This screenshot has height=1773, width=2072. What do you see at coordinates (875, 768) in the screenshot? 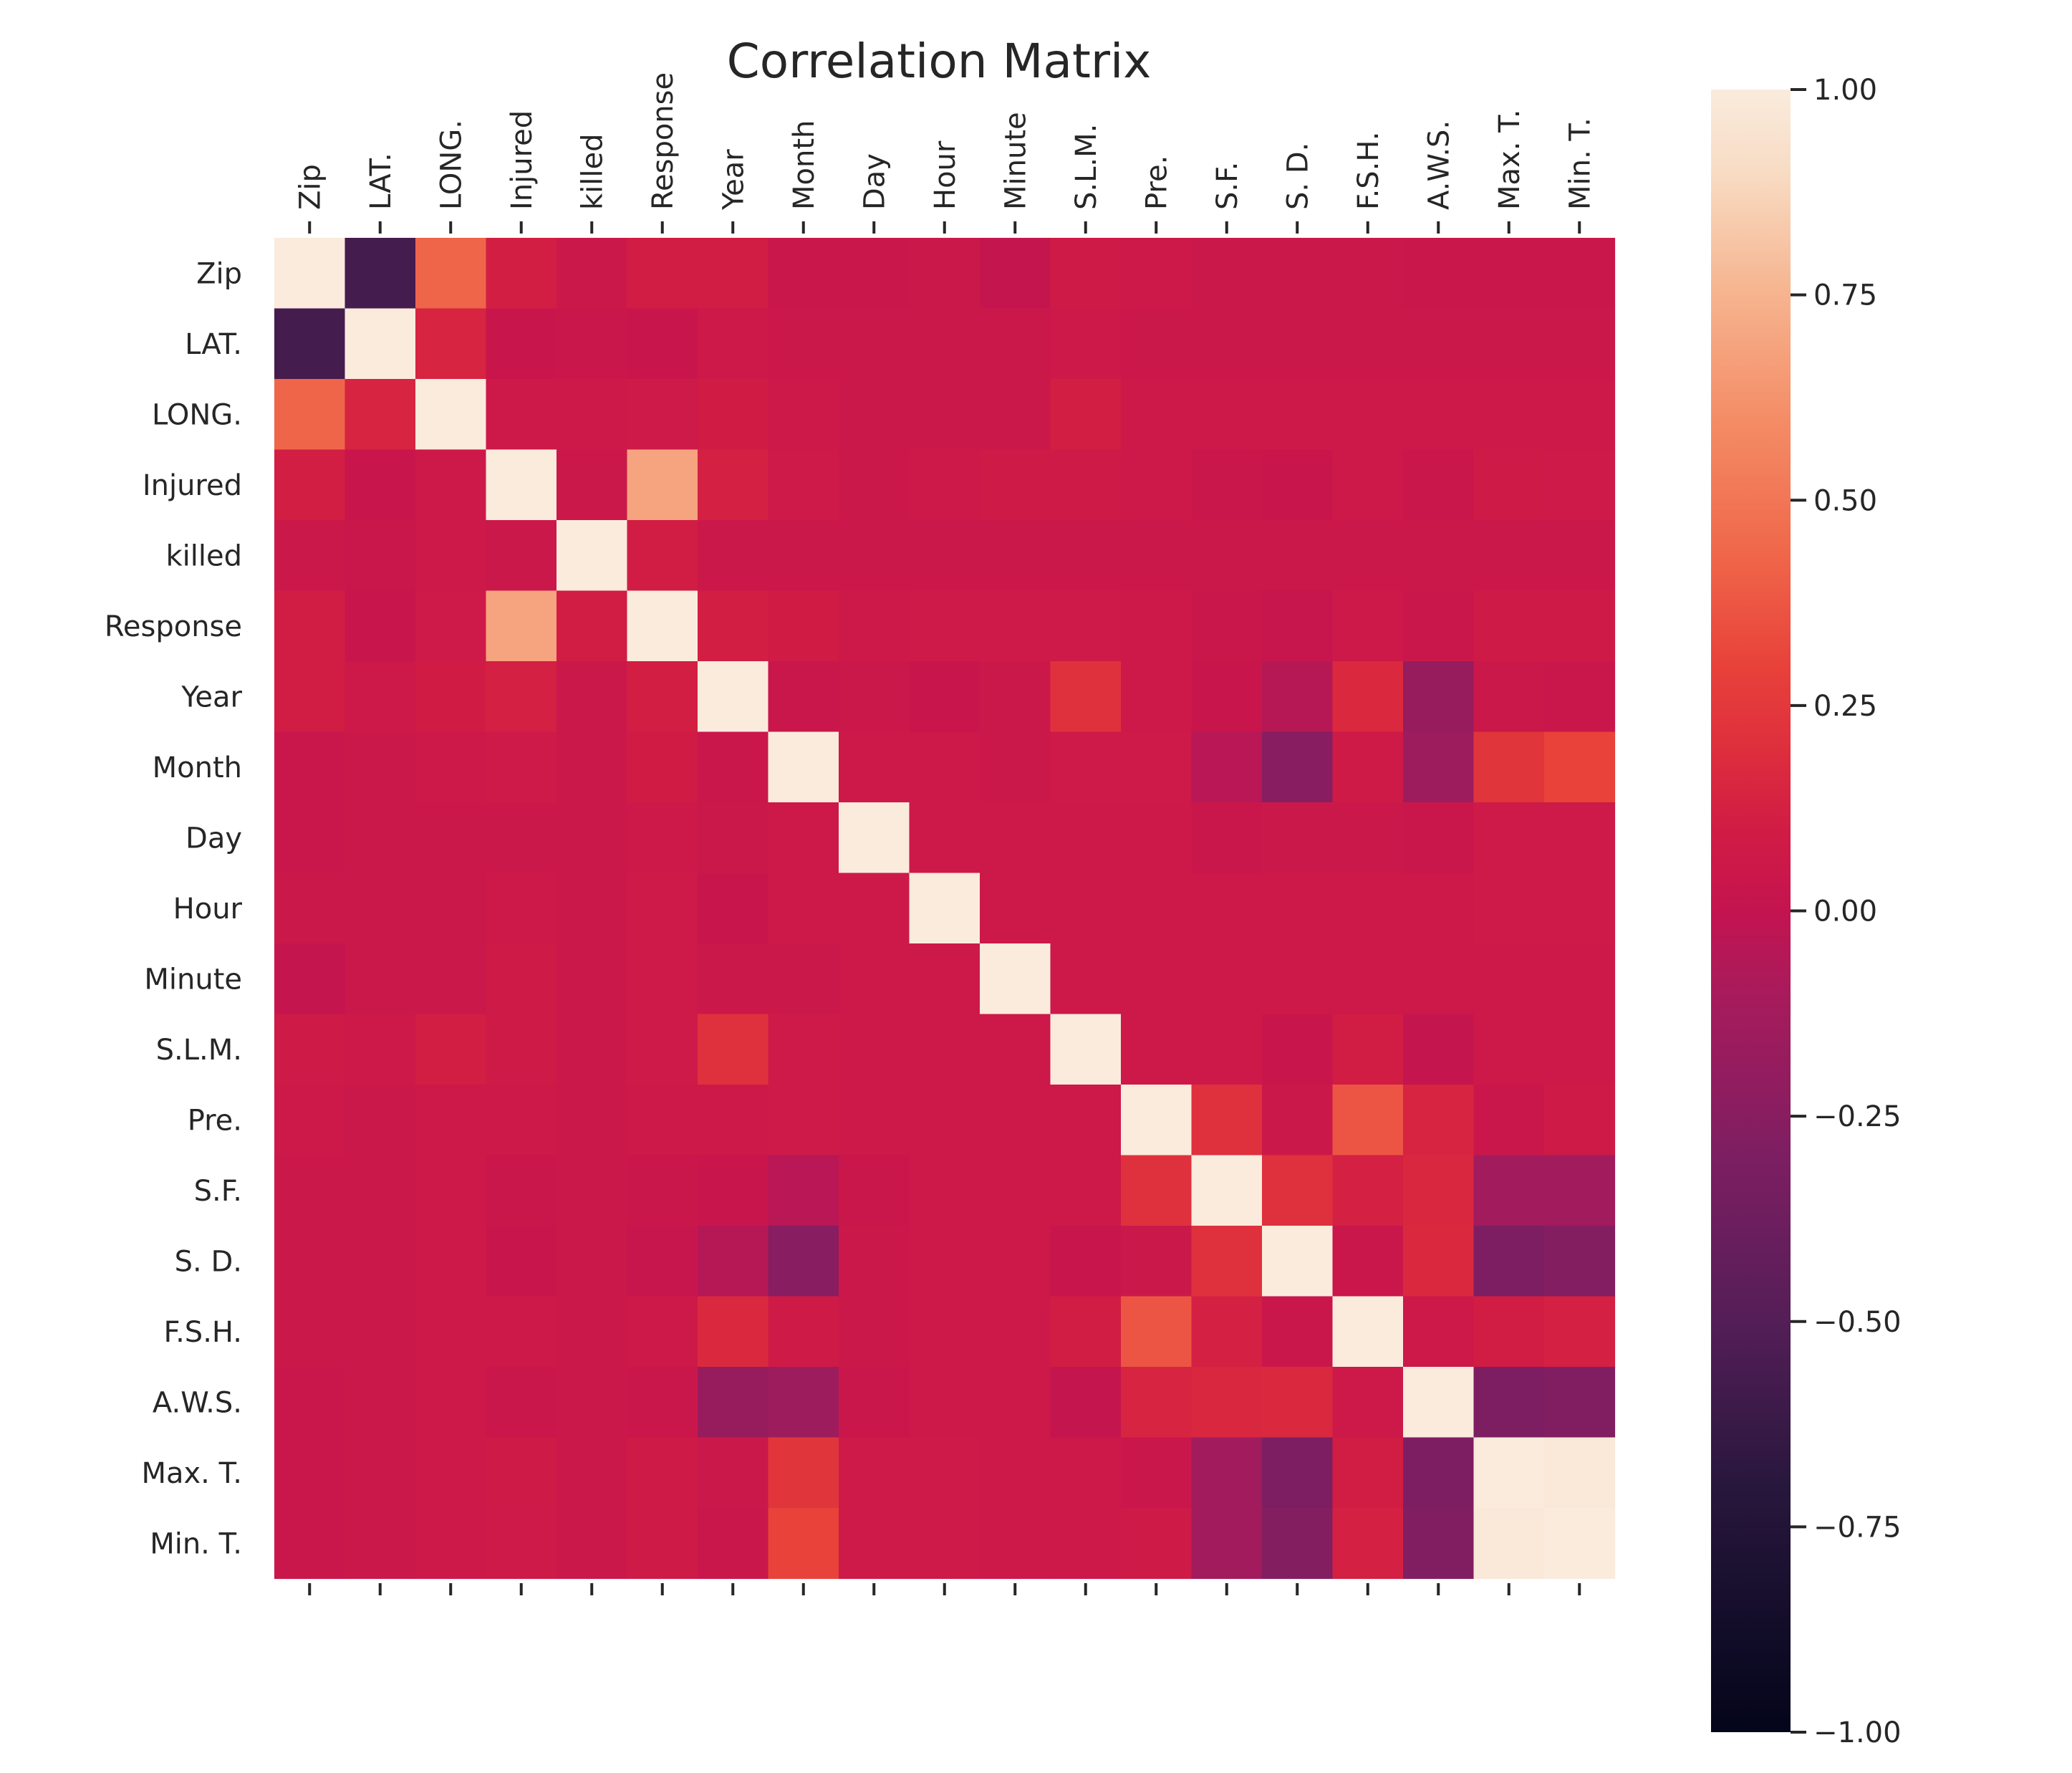
I see `heatmap-cell-month-day` at bounding box center [875, 768].